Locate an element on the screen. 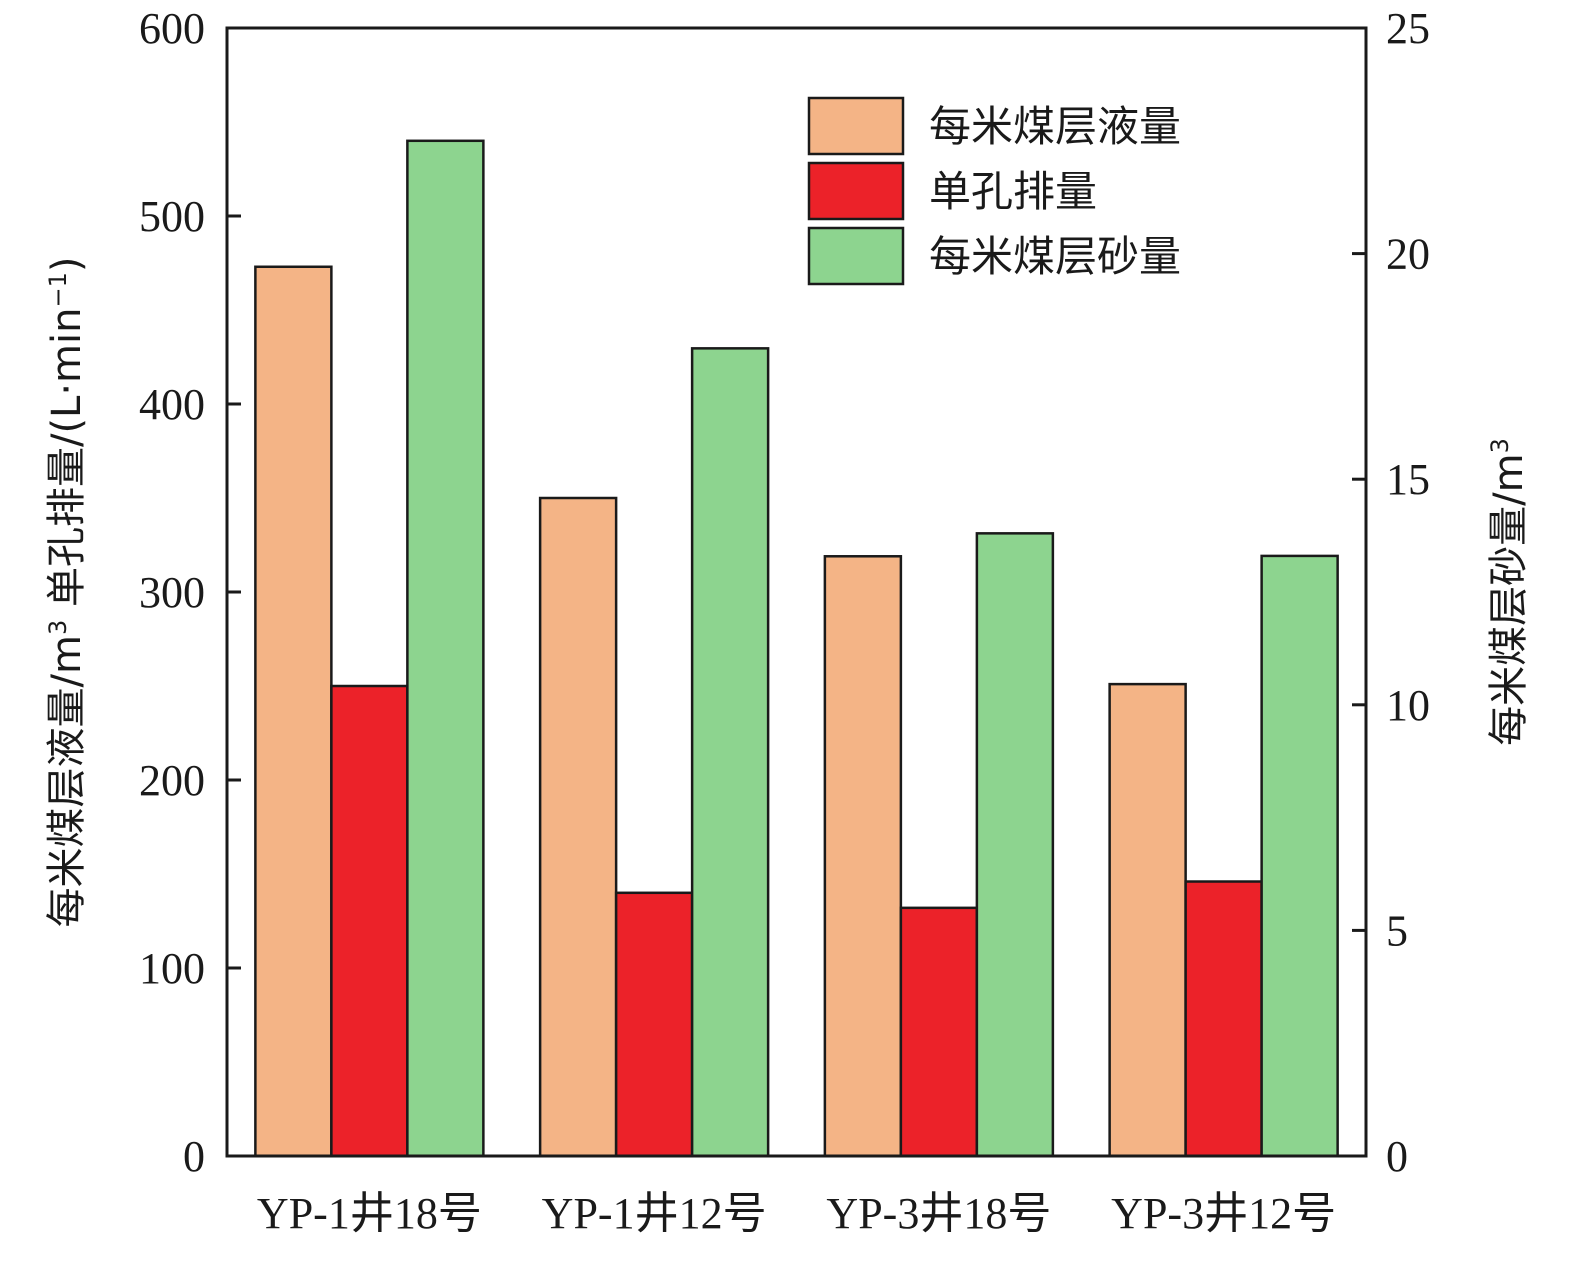 The height and width of the screenshot is (1262, 1575). x-tick-label: YP-3井18号 is located at coordinates (938, 1213).